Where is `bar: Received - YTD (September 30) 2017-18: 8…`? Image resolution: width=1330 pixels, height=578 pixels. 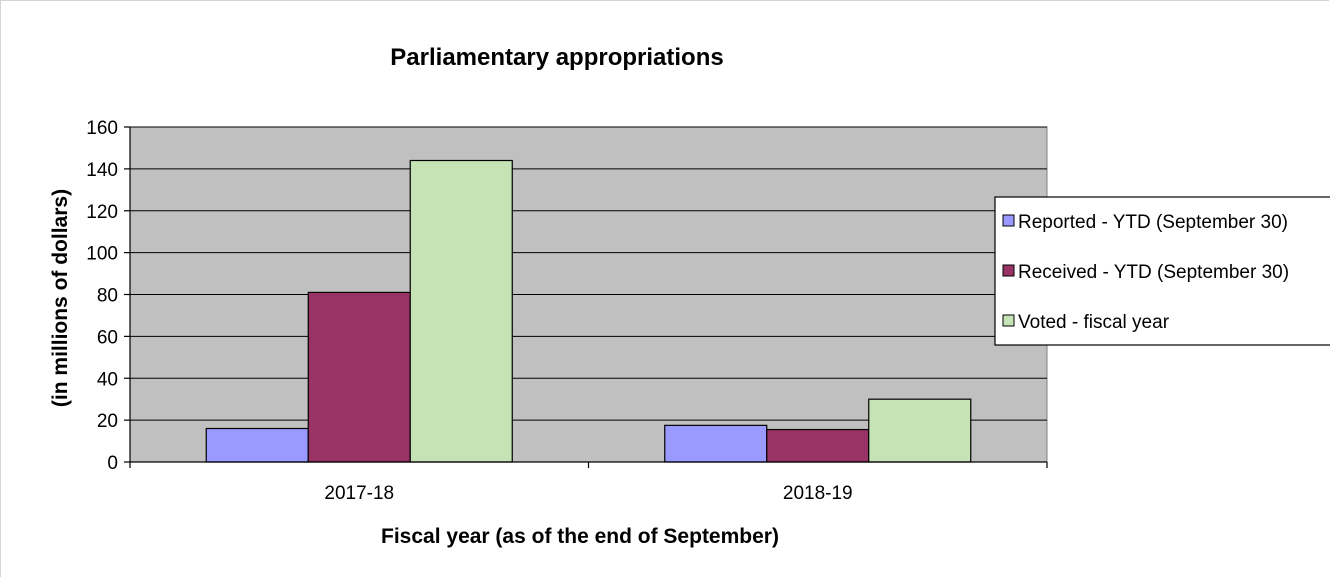 bar: Received - YTD (September 30) 2017-18: 8… is located at coordinates (359, 377).